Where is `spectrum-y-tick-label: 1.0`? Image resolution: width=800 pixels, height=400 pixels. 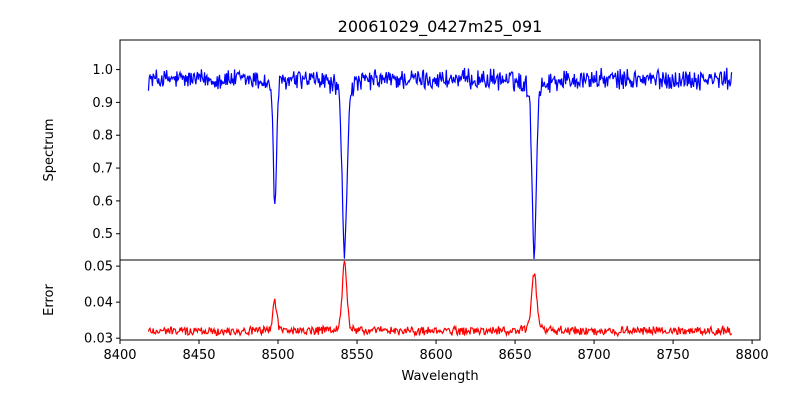 spectrum-y-tick-label: 1.0 is located at coordinates (102, 70).